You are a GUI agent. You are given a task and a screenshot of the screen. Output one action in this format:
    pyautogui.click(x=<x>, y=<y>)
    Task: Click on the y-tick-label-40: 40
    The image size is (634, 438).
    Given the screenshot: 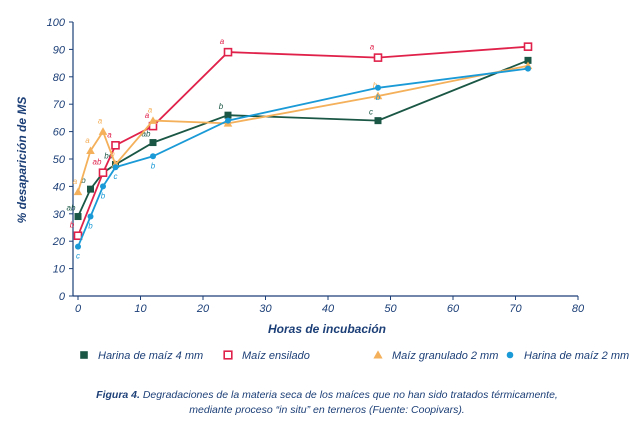 What is the action you would take?
    pyautogui.click(x=59, y=187)
    